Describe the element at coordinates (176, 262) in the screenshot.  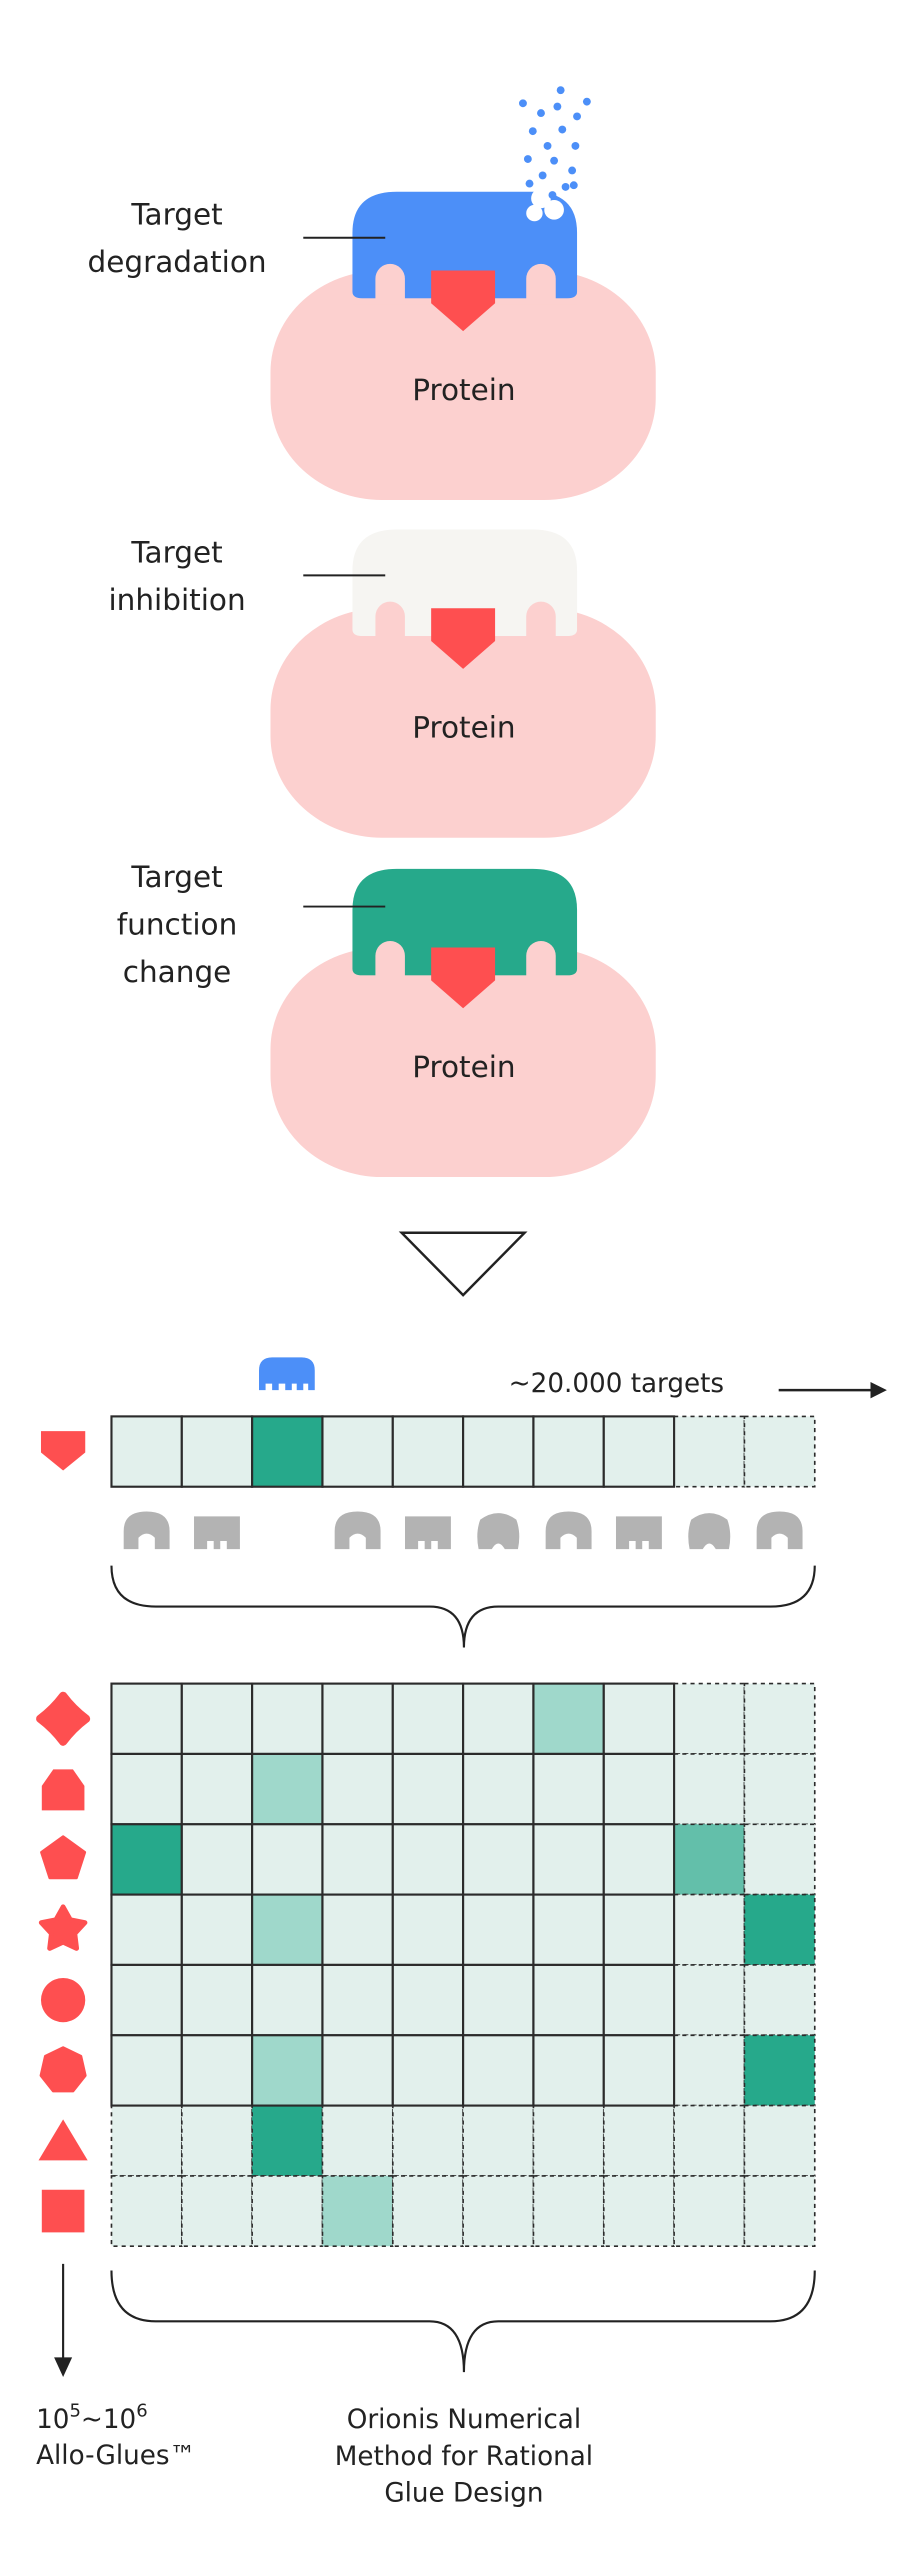
I see `panel-label-line: degradation` at that location.